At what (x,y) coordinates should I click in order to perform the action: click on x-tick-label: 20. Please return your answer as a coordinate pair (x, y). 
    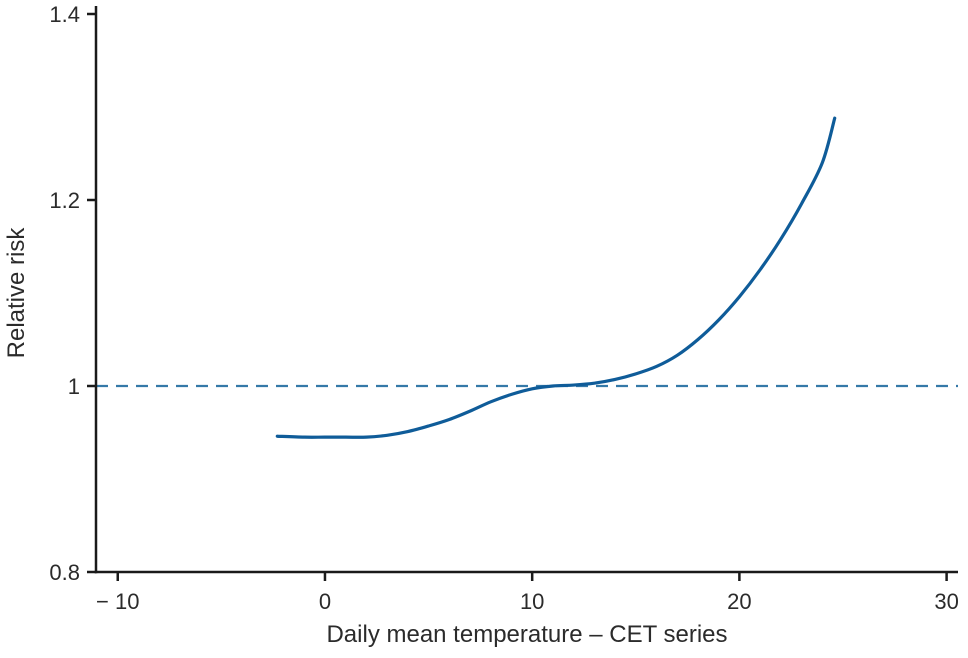
    Looking at the image, I should click on (739, 601).